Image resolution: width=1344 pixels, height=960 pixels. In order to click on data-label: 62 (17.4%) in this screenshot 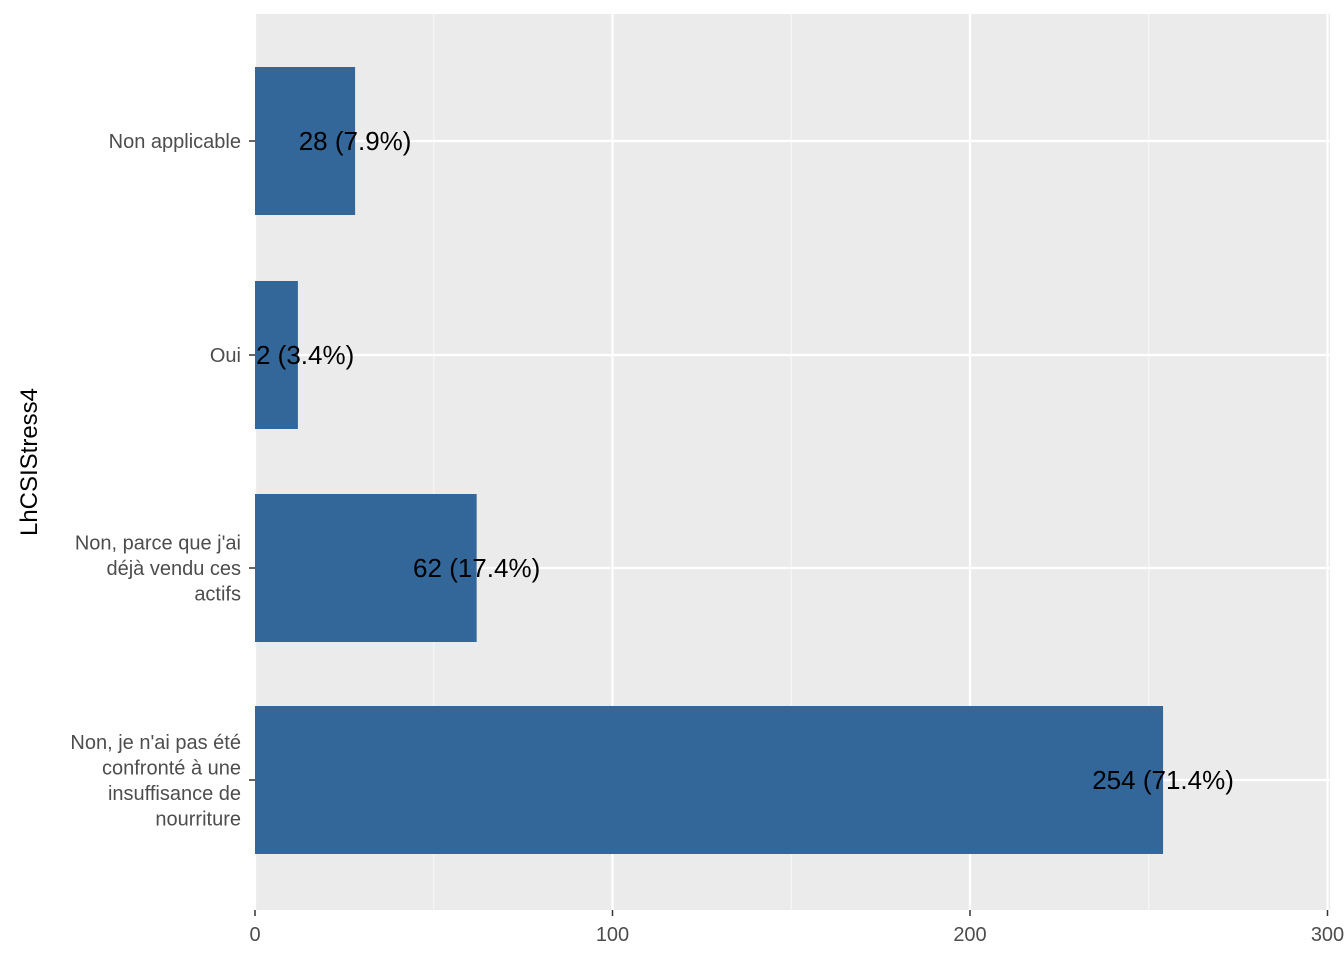, I will do `click(476, 568)`.